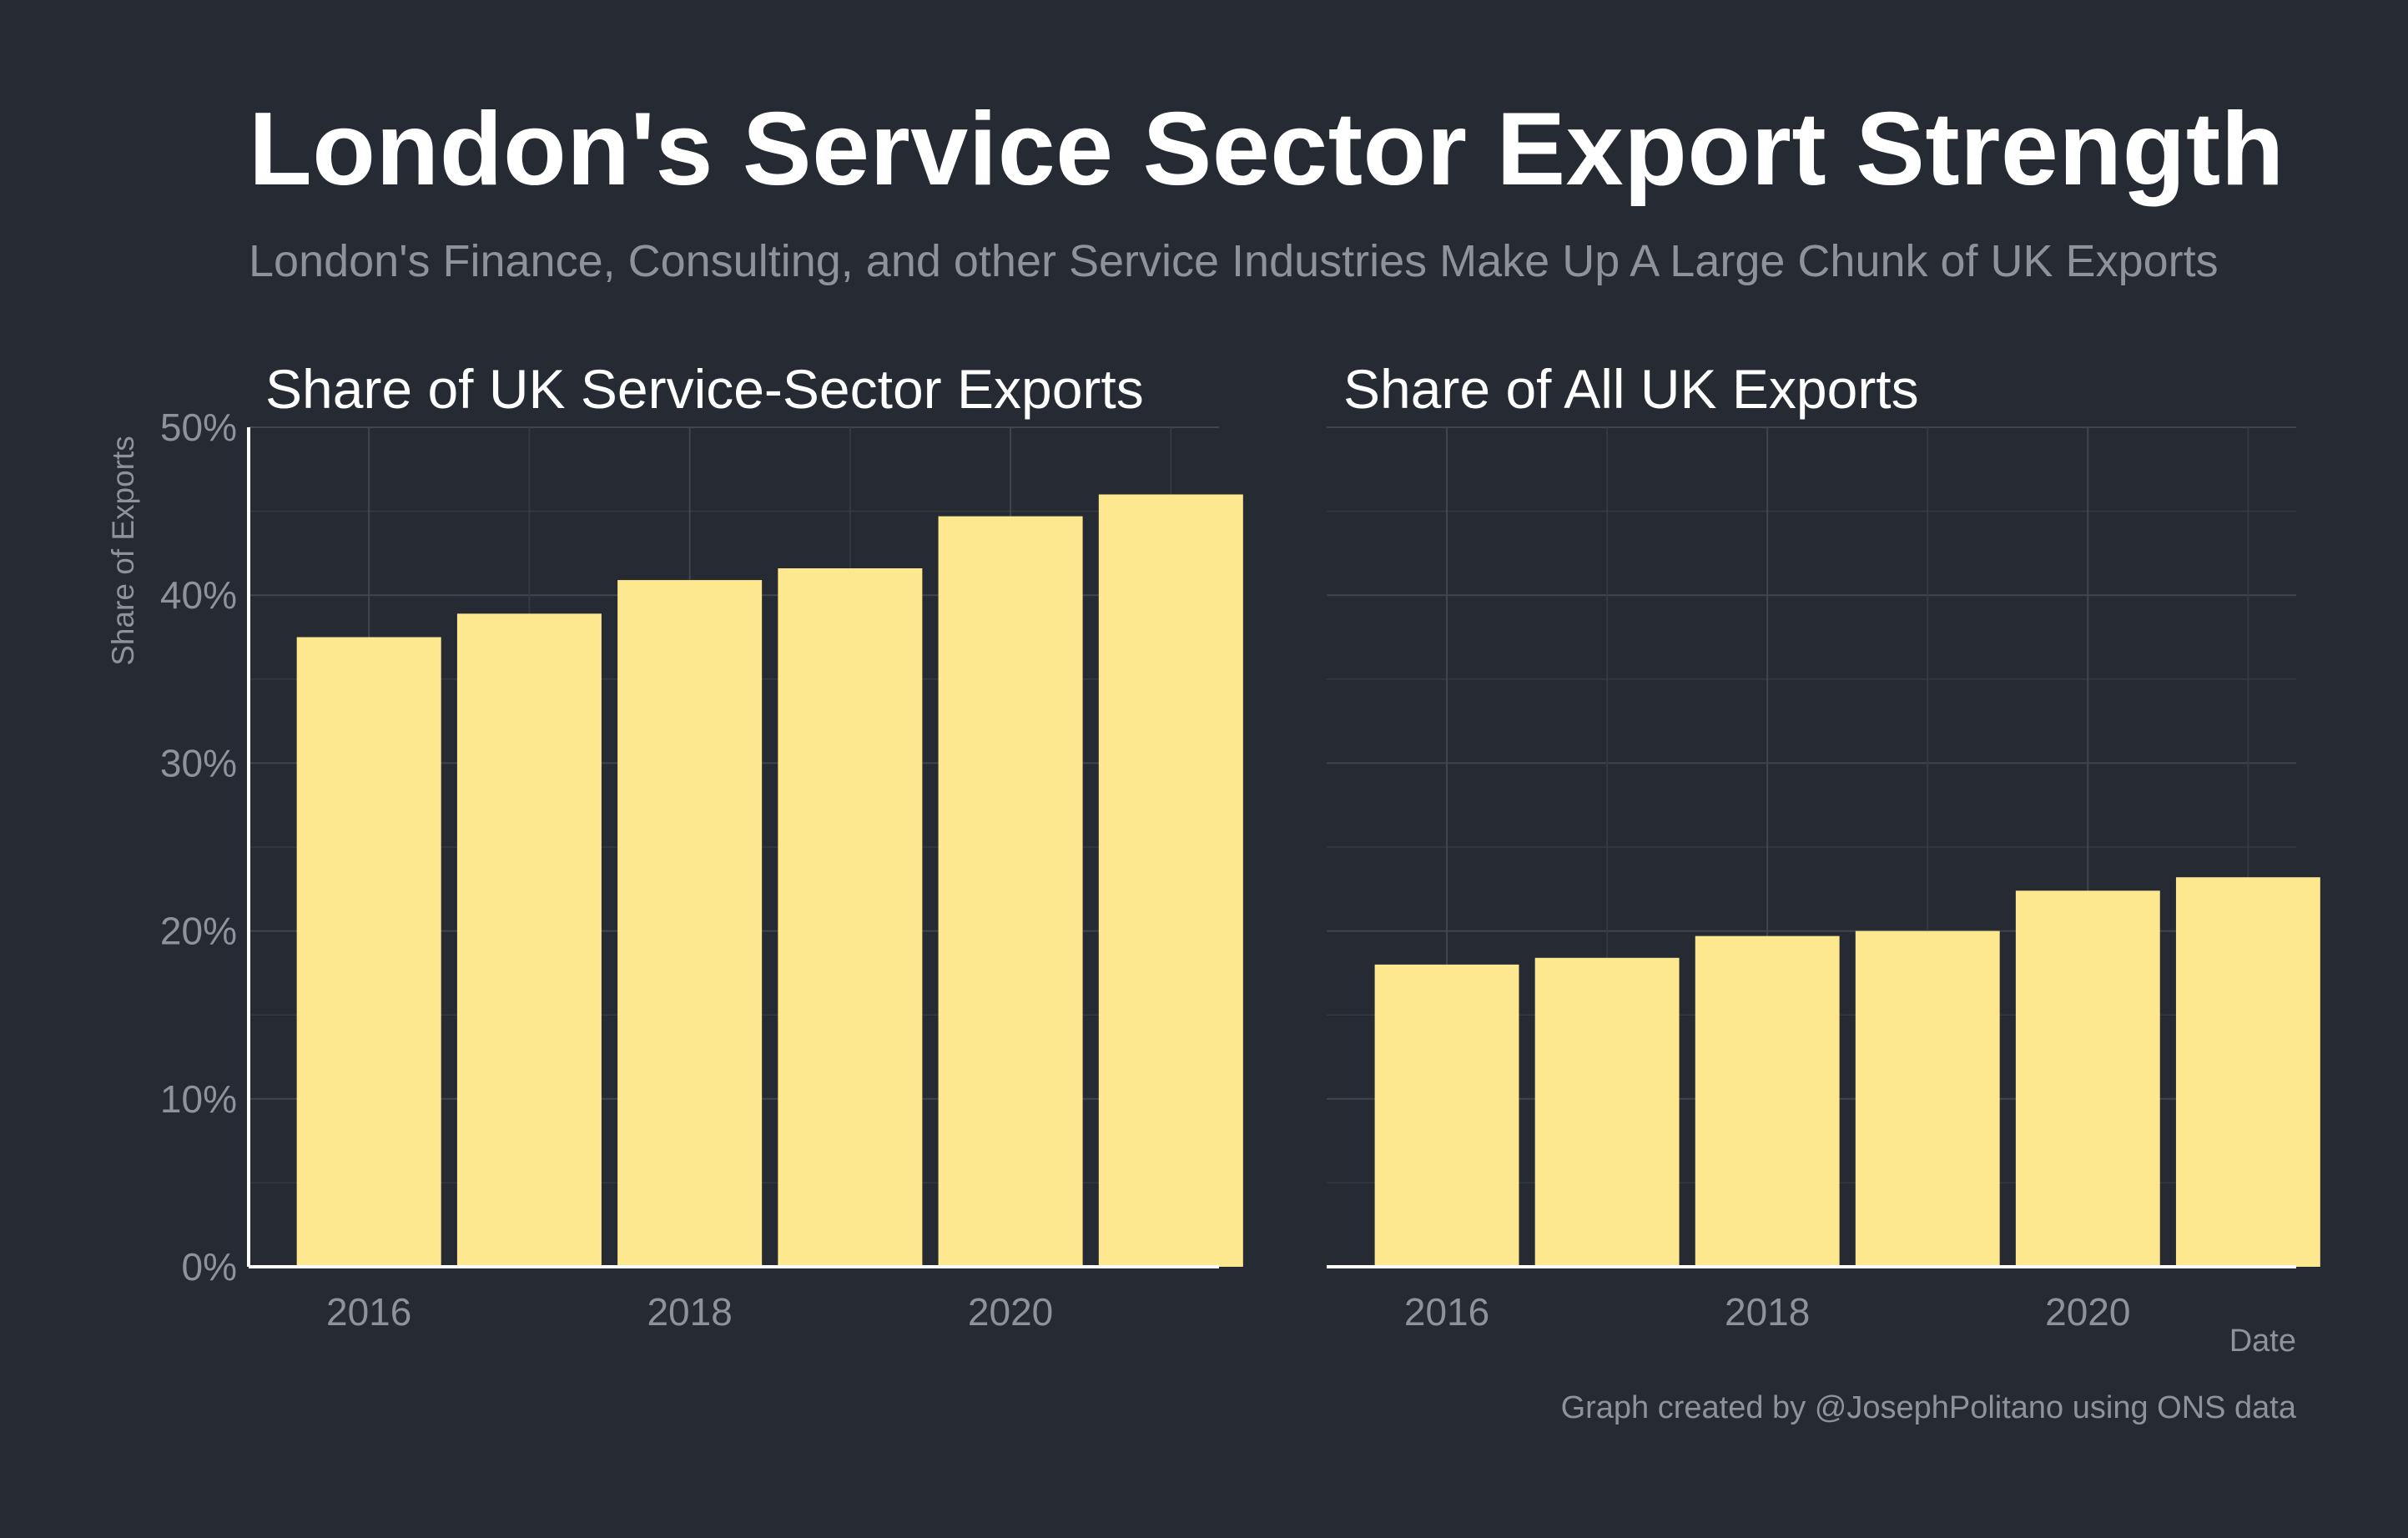 This screenshot has height=1538, width=2408. I want to click on y-tick-label: 50%, so click(198, 427).